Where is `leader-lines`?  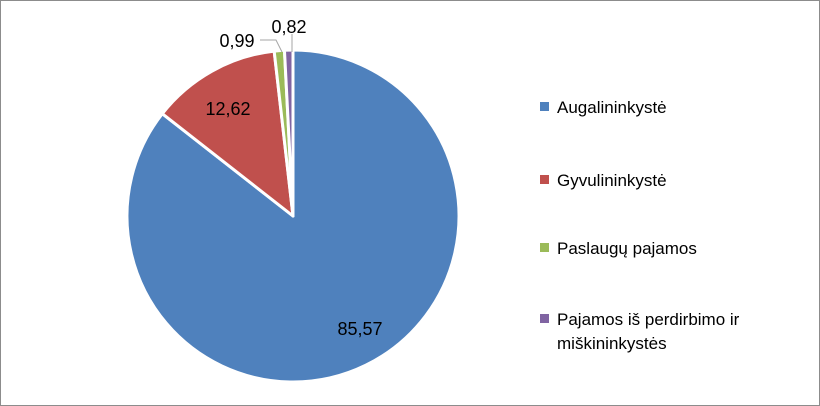 leader-lines is located at coordinates (276, 43).